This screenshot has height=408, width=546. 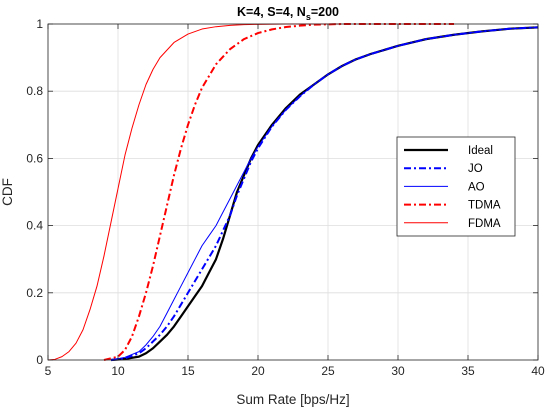 What do you see at coordinates (452, 187) in the screenshot?
I see `legend-items: Ideal JO AO TDMA FDMA` at bounding box center [452, 187].